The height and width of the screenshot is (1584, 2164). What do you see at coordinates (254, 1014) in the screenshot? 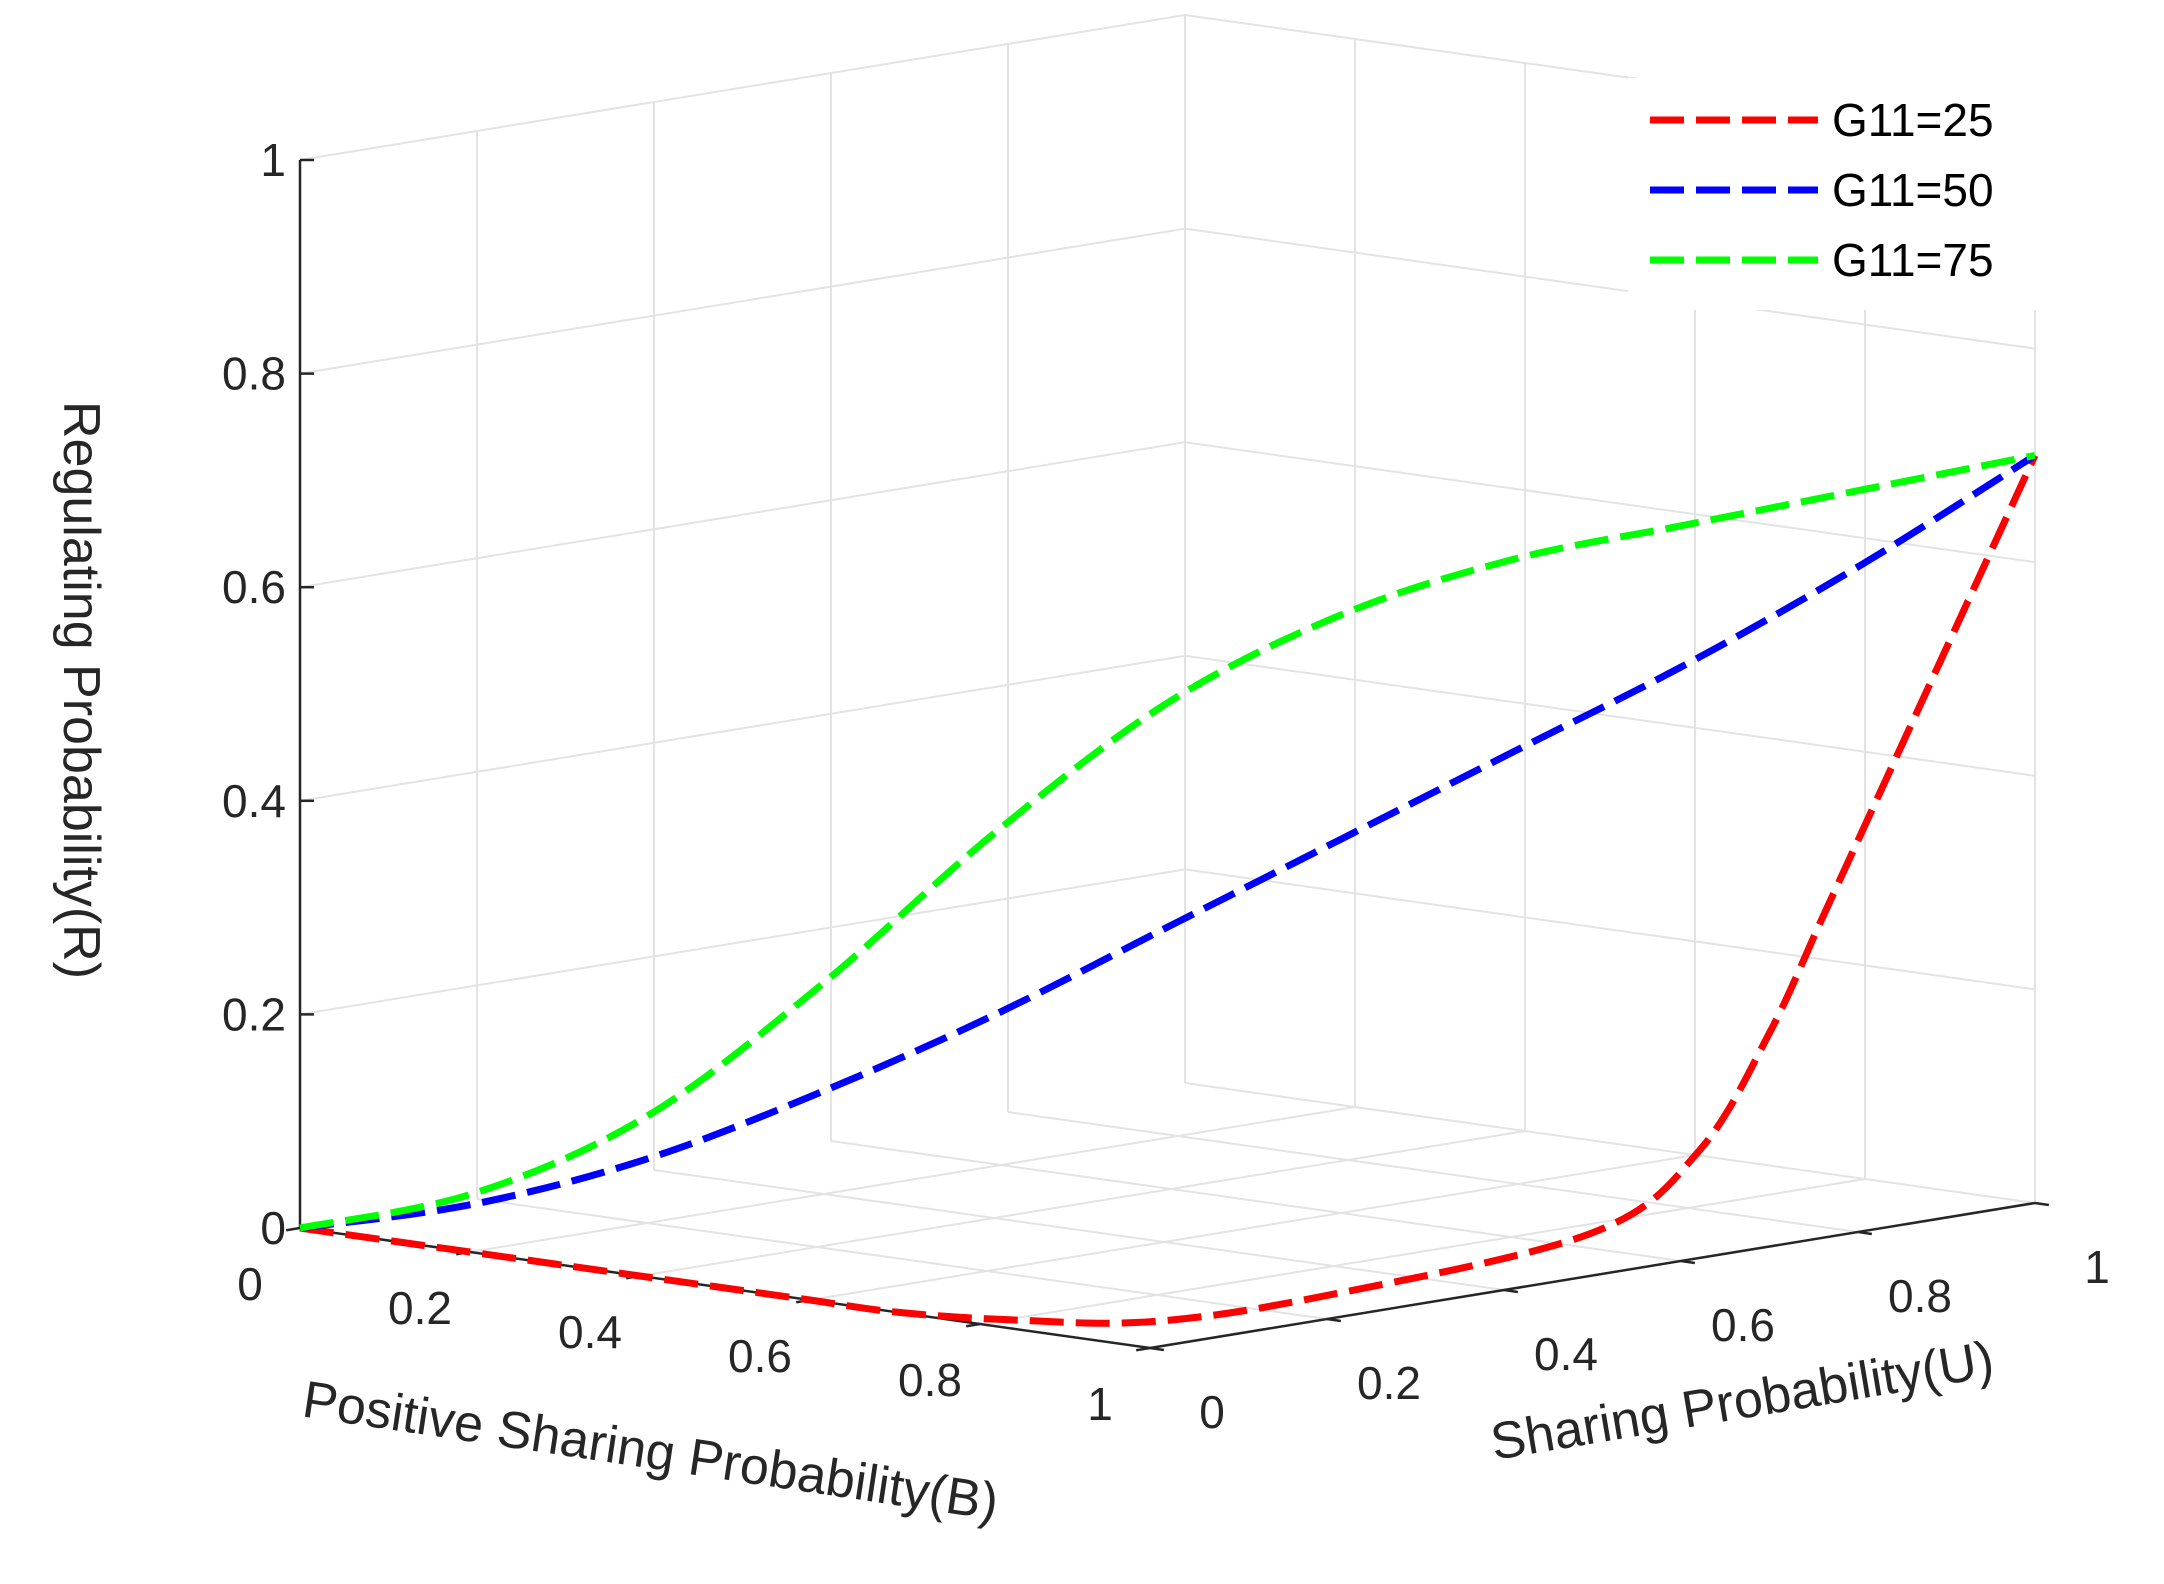
I see `z-tick-label: 0.2` at bounding box center [254, 1014].